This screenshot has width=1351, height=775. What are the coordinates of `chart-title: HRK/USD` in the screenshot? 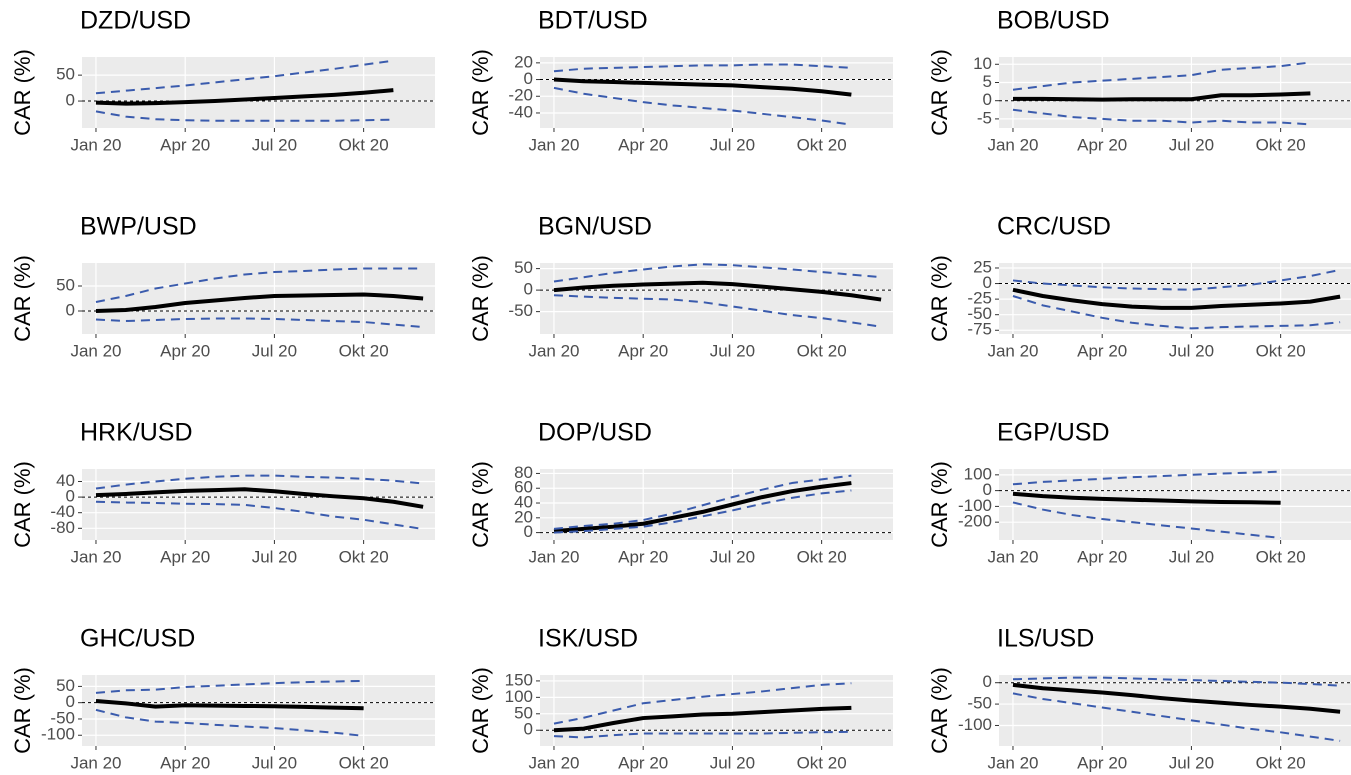 It's located at (136, 433).